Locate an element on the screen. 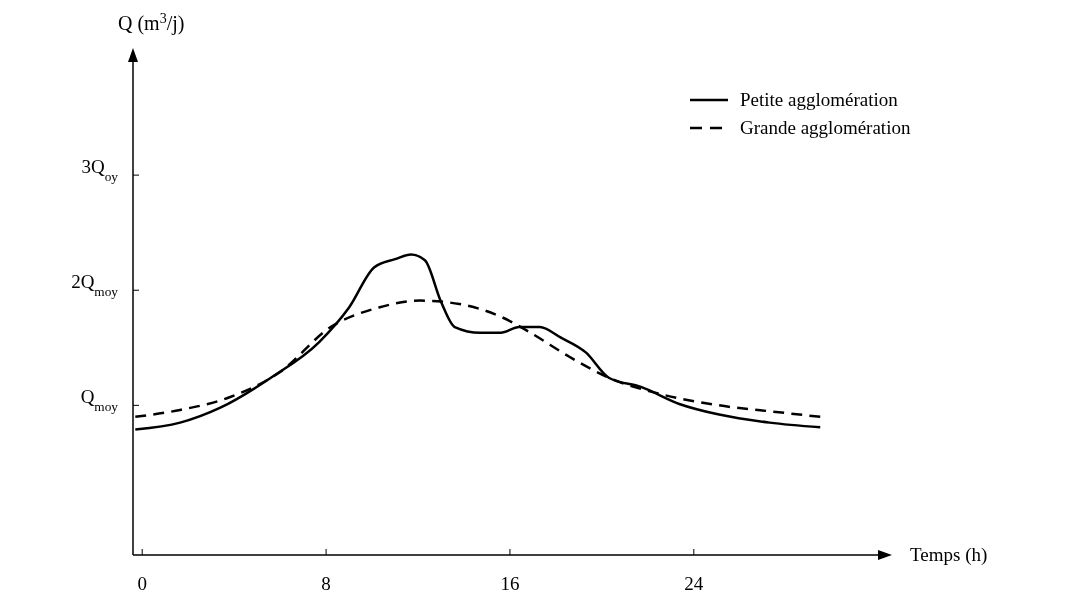 Image resolution: width=1065 pixels, height=610 pixels. y-tick-label: 3Q$_{oy}$ is located at coordinates (100, 170).